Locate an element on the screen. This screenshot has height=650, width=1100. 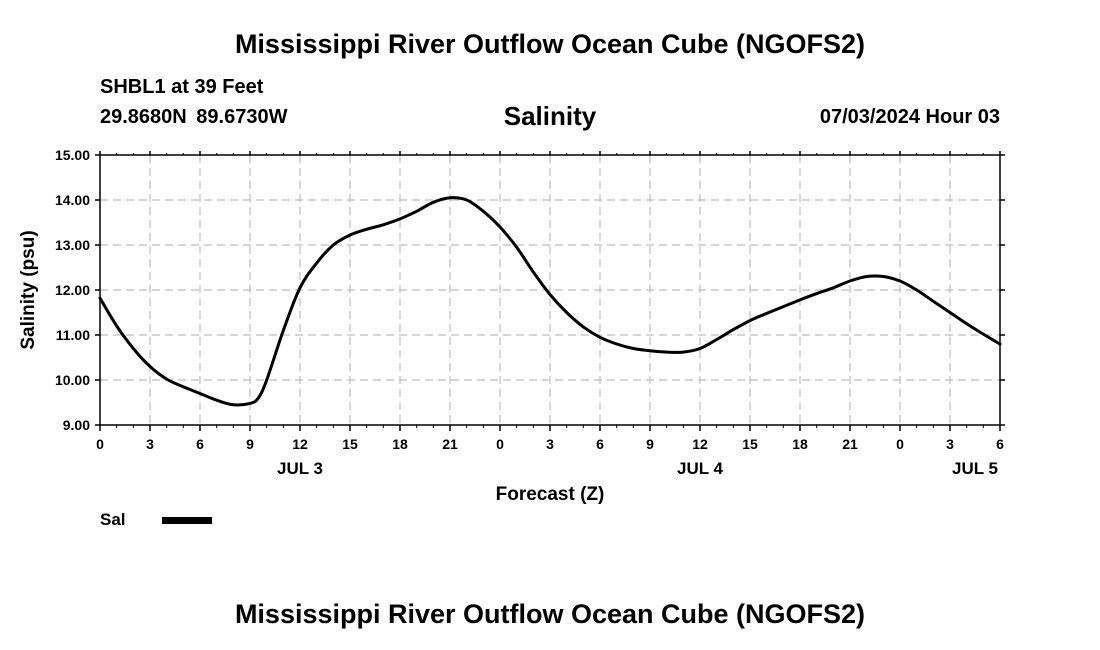
forecast-datetime: 07/03/2024 Hour 03 is located at coordinates (909, 117).